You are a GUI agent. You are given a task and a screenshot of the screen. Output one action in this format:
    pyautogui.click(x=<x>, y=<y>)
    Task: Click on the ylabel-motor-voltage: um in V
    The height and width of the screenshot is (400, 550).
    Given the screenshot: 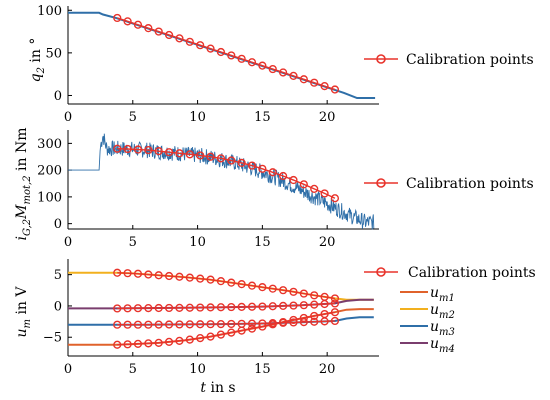 What is the action you would take?
    pyautogui.click(x=23, y=312)
    